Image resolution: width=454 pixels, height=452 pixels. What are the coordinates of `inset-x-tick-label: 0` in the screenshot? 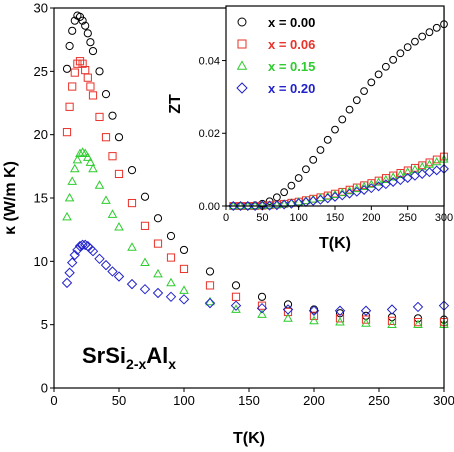 It's located at (226, 218).